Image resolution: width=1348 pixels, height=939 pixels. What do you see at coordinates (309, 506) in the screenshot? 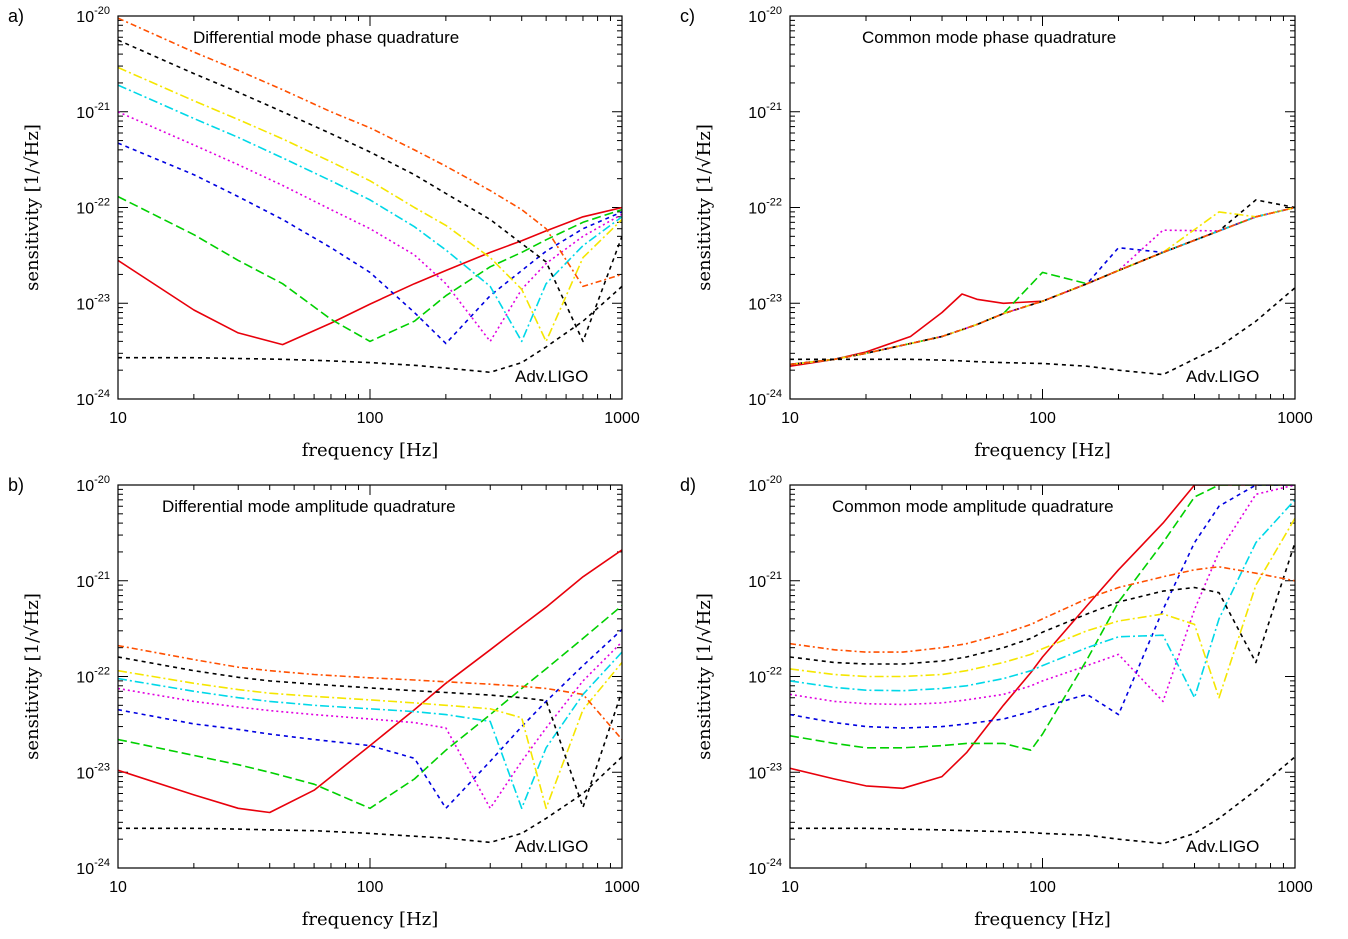
I see `chart-title: Differential mode amplitude quadrature` at bounding box center [309, 506].